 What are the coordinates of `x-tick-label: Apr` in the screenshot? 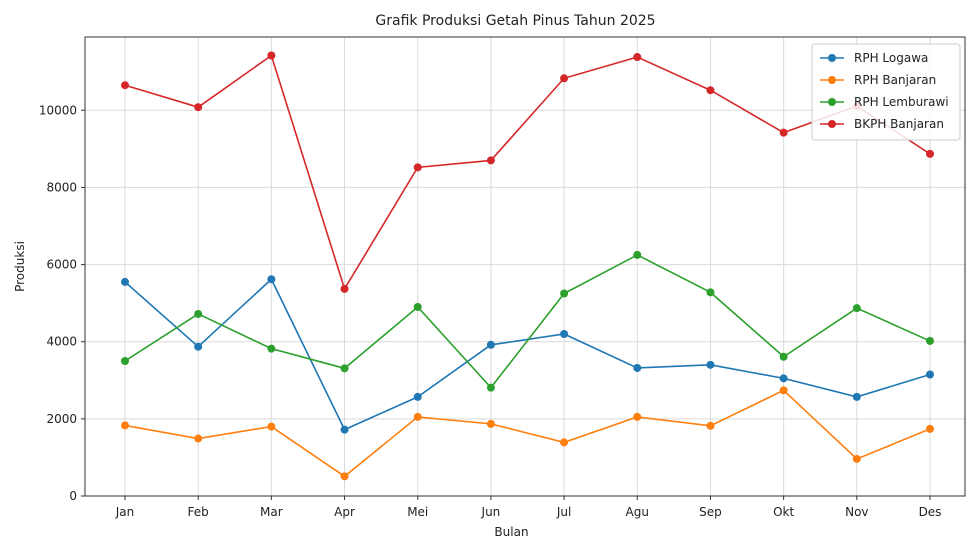 It's located at (344, 512).